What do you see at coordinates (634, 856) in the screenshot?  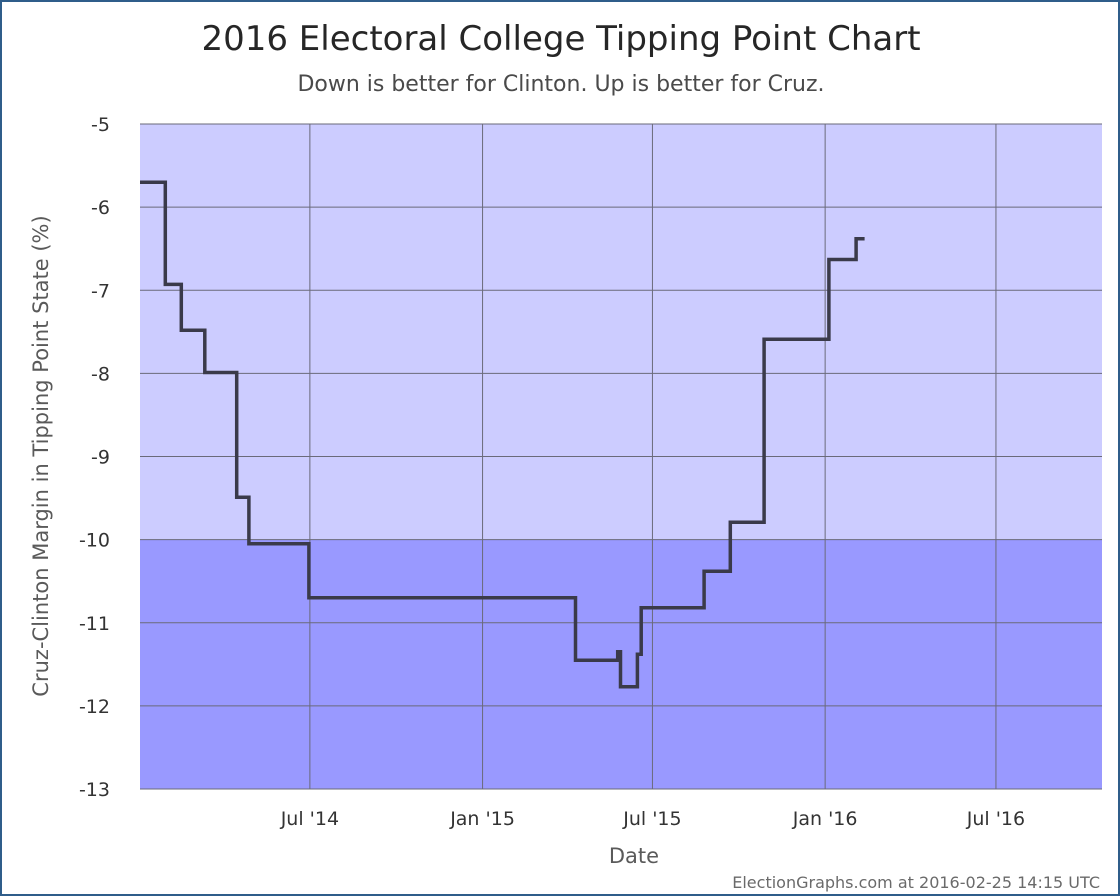 I see `x-axis-label: Date` at bounding box center [634, 856].